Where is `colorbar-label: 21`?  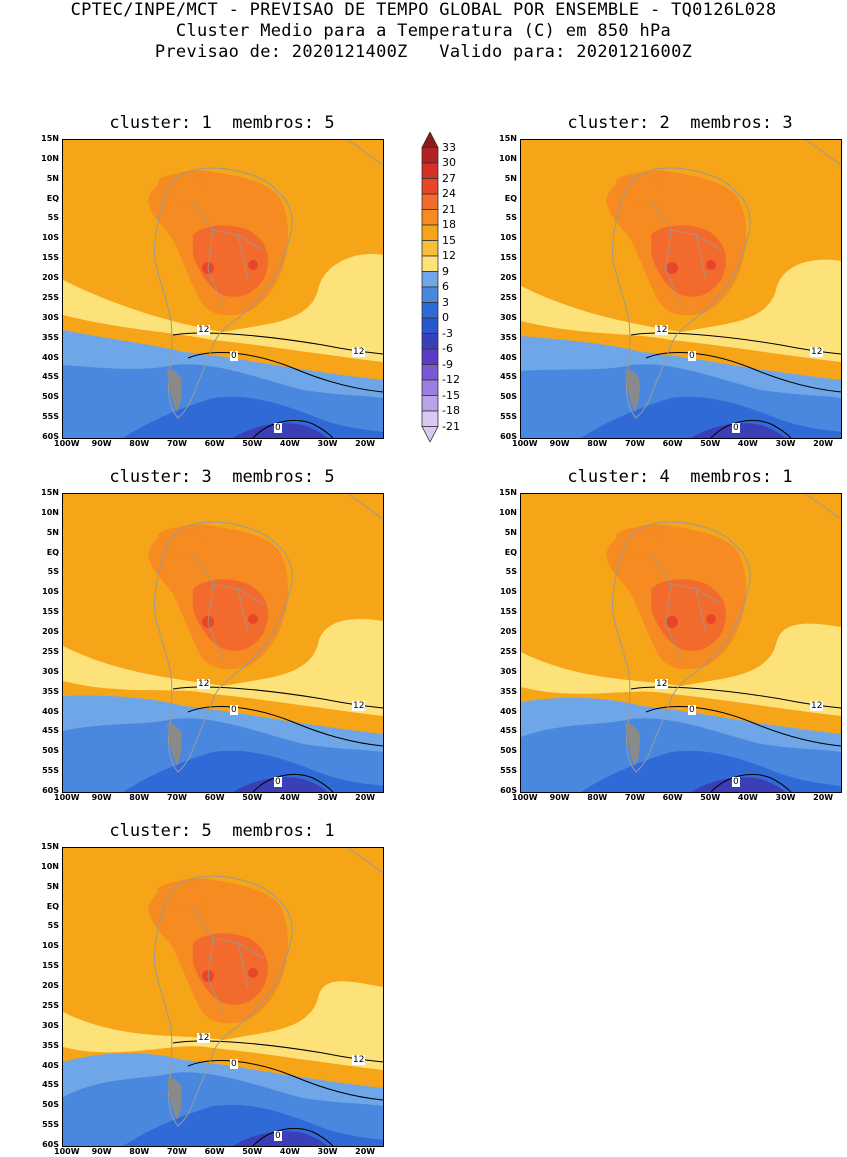 colorbar-label: 21 is located at coordinates (449, 209).